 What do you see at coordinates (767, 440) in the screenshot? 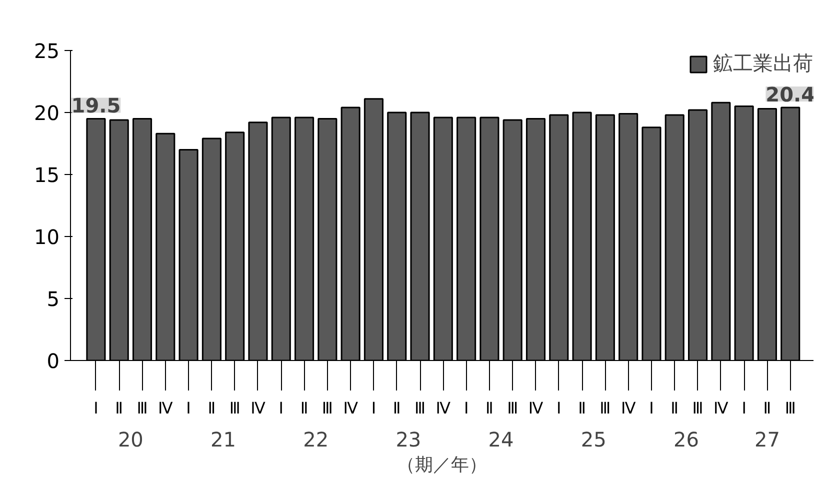
I see `text: 27` at bounding box center [767, 440].